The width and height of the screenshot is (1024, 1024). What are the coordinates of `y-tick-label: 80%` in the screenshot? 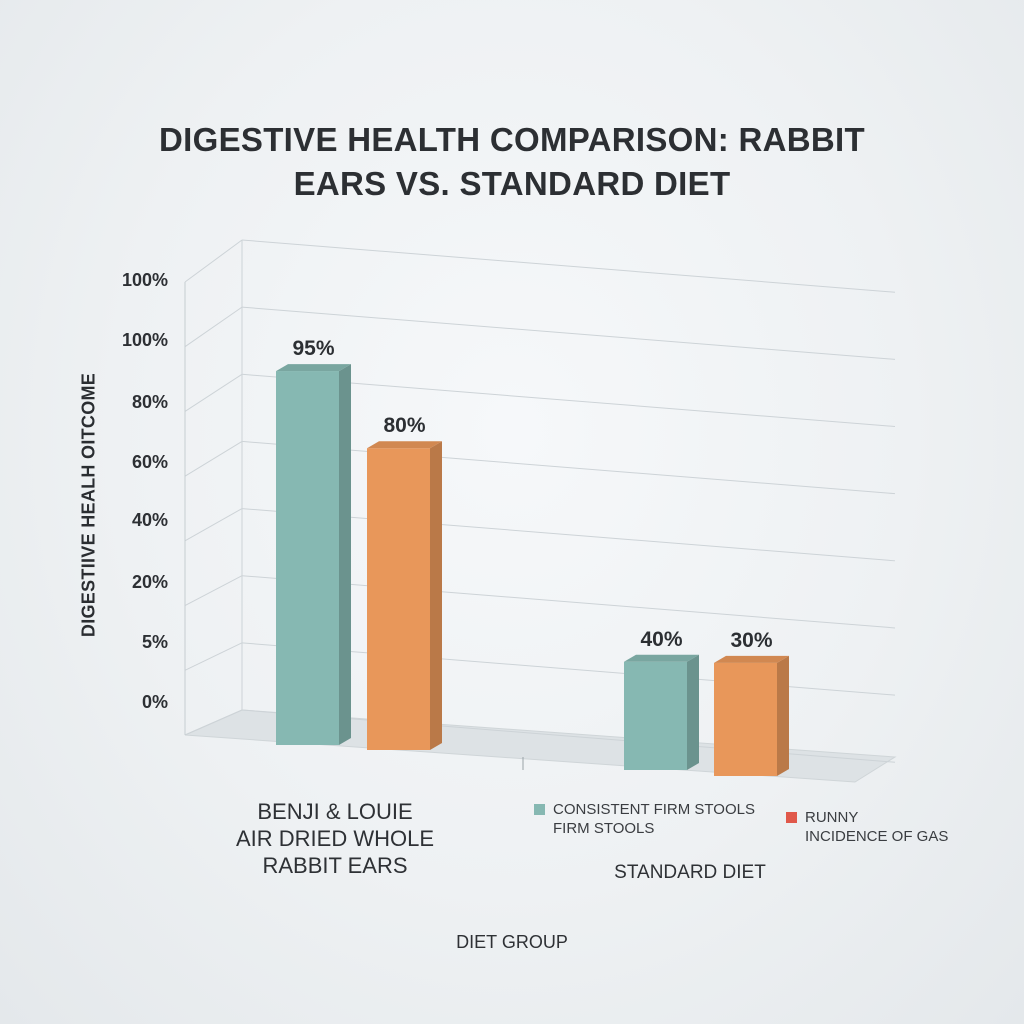 It's located at (150, 402).